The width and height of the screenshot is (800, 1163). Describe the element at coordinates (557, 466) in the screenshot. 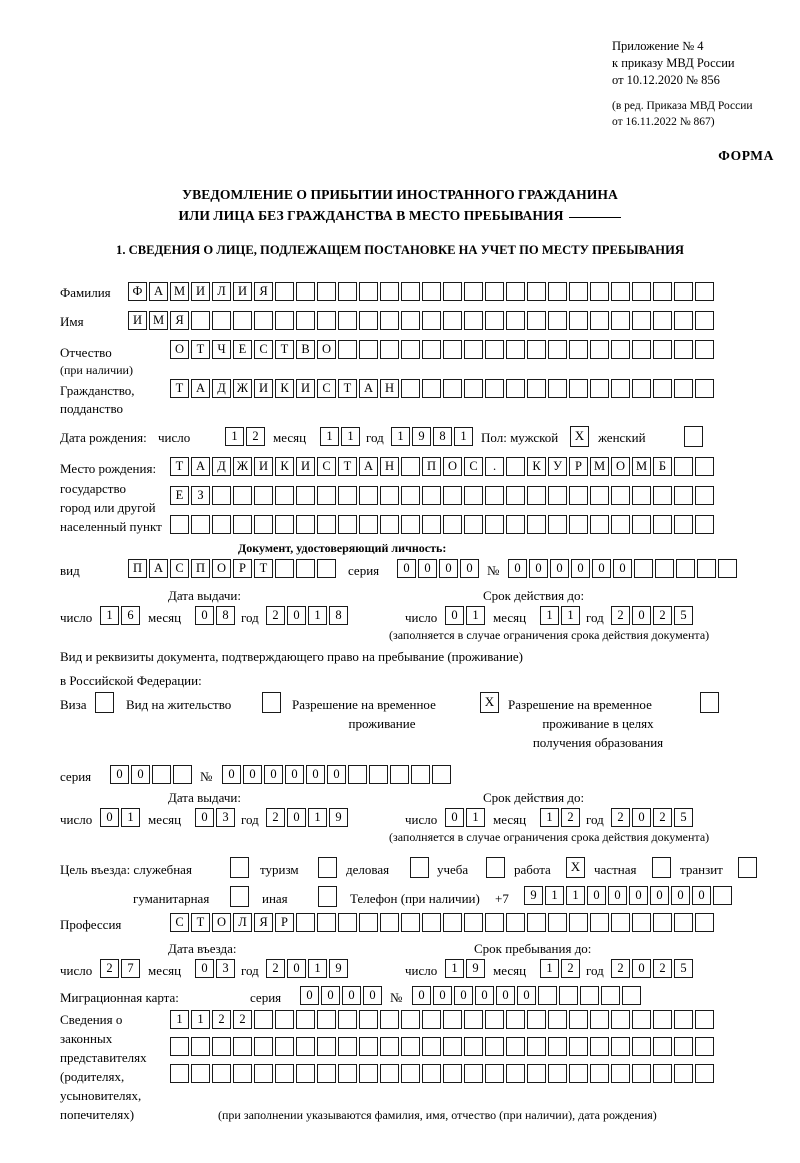

I see `cell: У` at that location.